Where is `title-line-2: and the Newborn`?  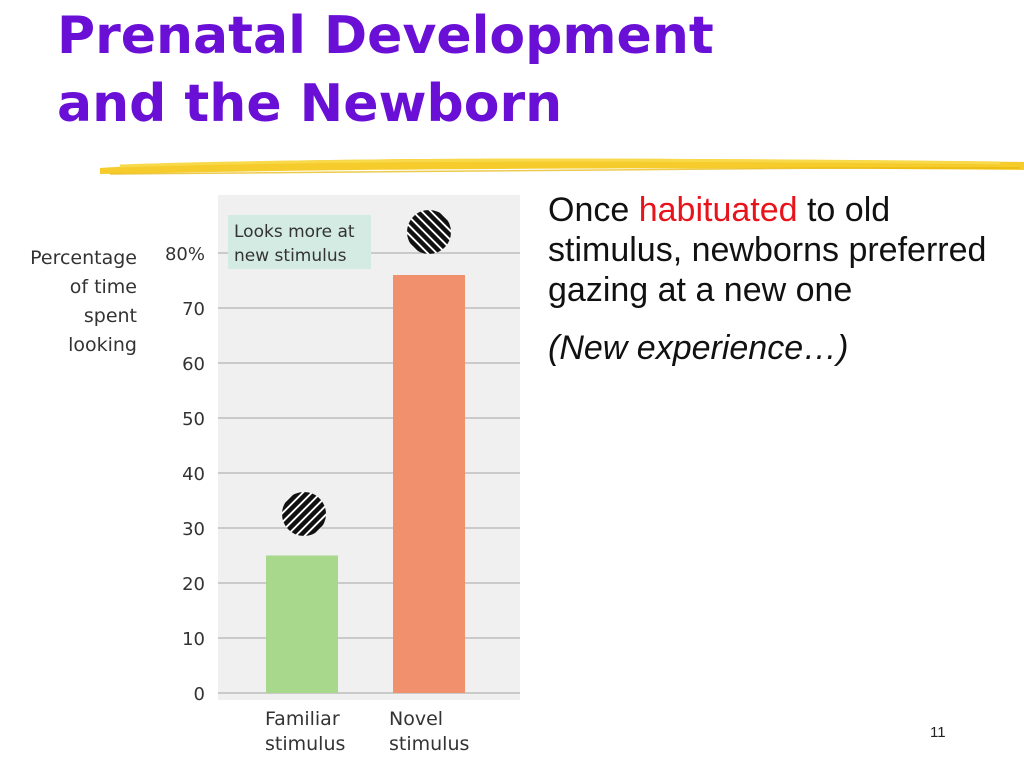 title-line-2: and the Newborn is located at coordinates (310, 104).